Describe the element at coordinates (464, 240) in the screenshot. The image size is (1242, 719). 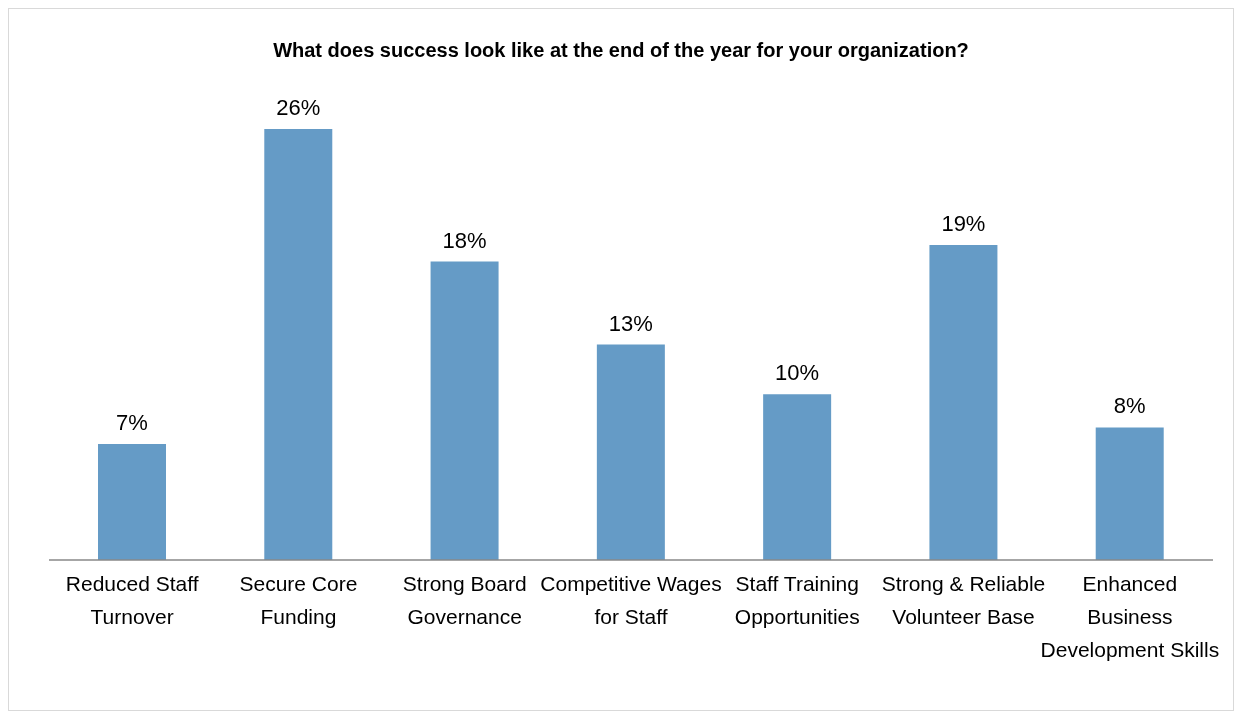
I see `data-label: 18%` at that location.